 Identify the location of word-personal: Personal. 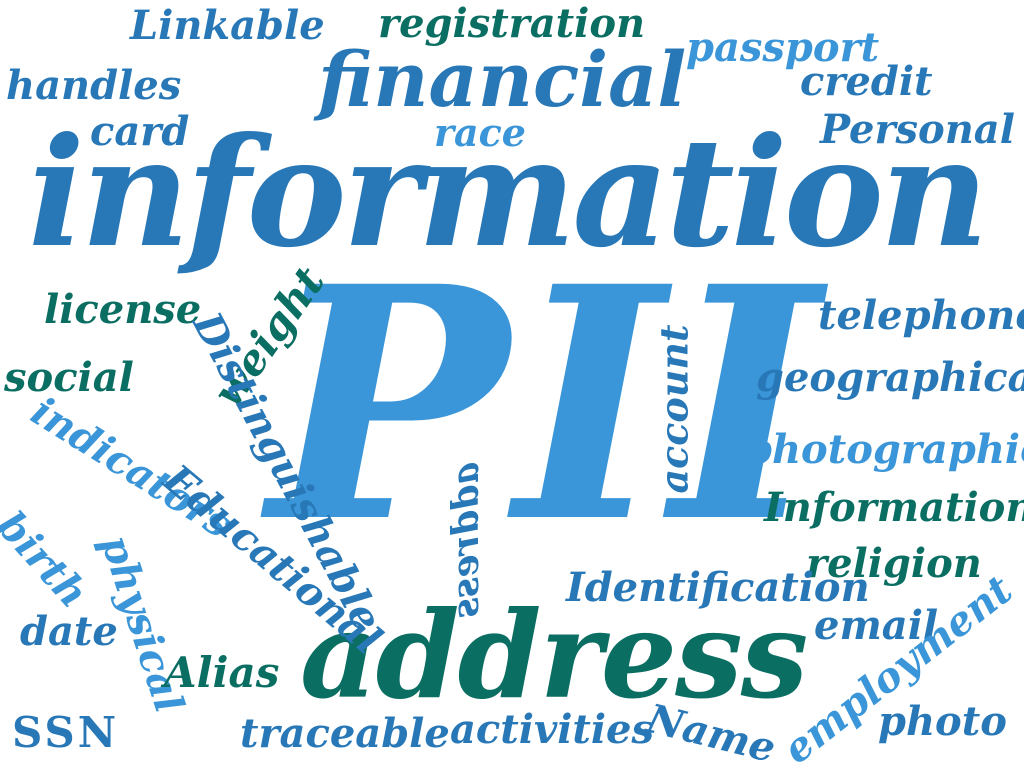
(917, 129).